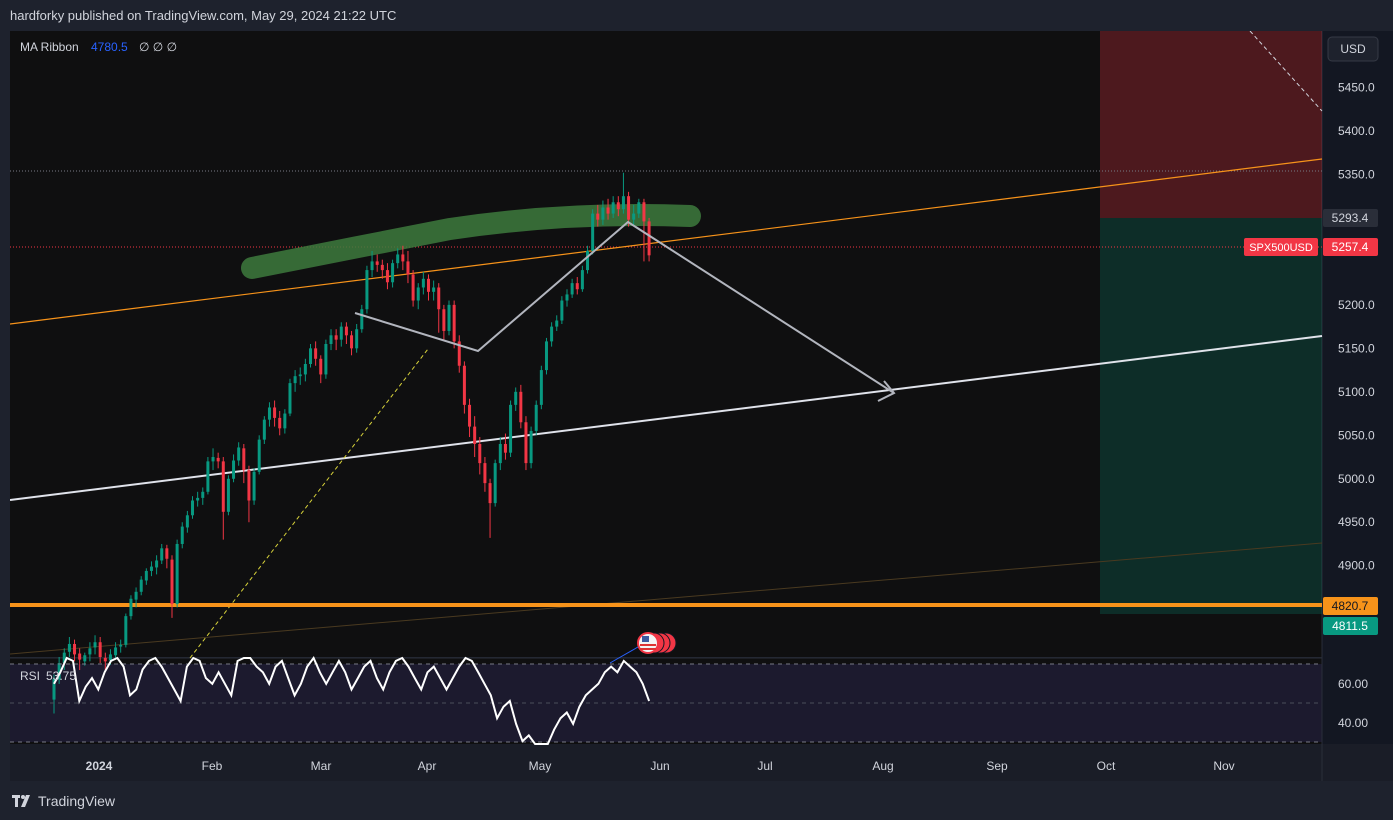 Image resolution: width=1393 pixels, height=820 pixels. Describe the element at coordinates (882, 766) in the screenshot. I see `time-label-aug: Aug` at that location.